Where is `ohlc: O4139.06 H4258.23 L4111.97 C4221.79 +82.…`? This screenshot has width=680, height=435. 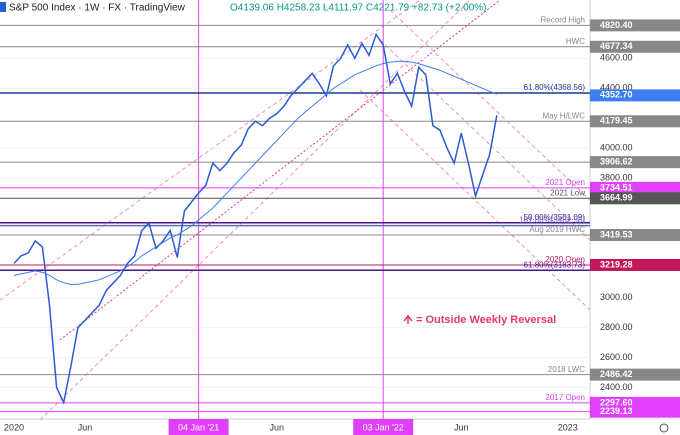
ohlc: O4139.06 H4258.23 L4111.97 C4221.79 +82.… is located at coordinates (358, 8).